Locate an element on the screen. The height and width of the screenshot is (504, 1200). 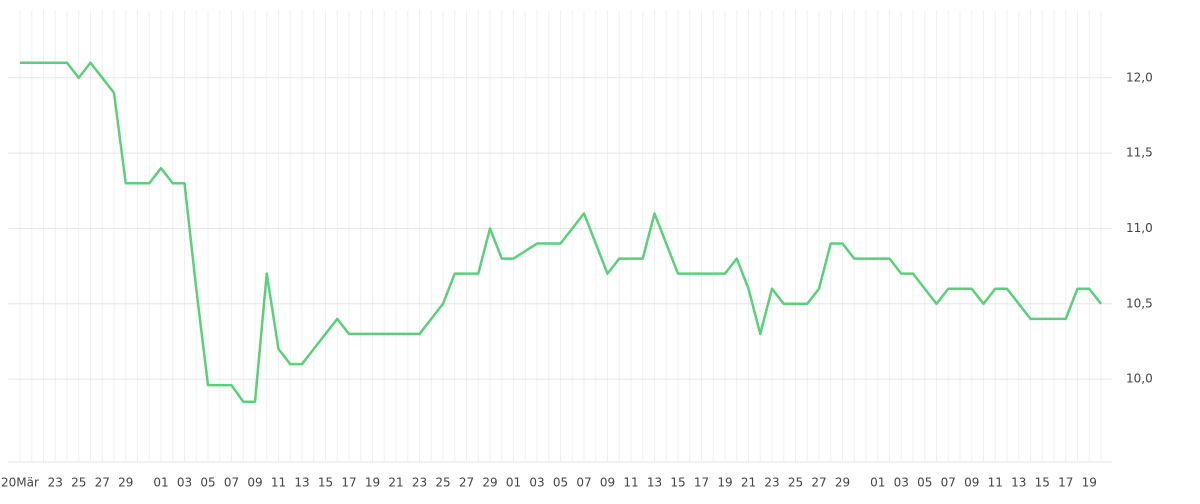
x-tick-label: 20Mär is located at coordinates (20, 483).